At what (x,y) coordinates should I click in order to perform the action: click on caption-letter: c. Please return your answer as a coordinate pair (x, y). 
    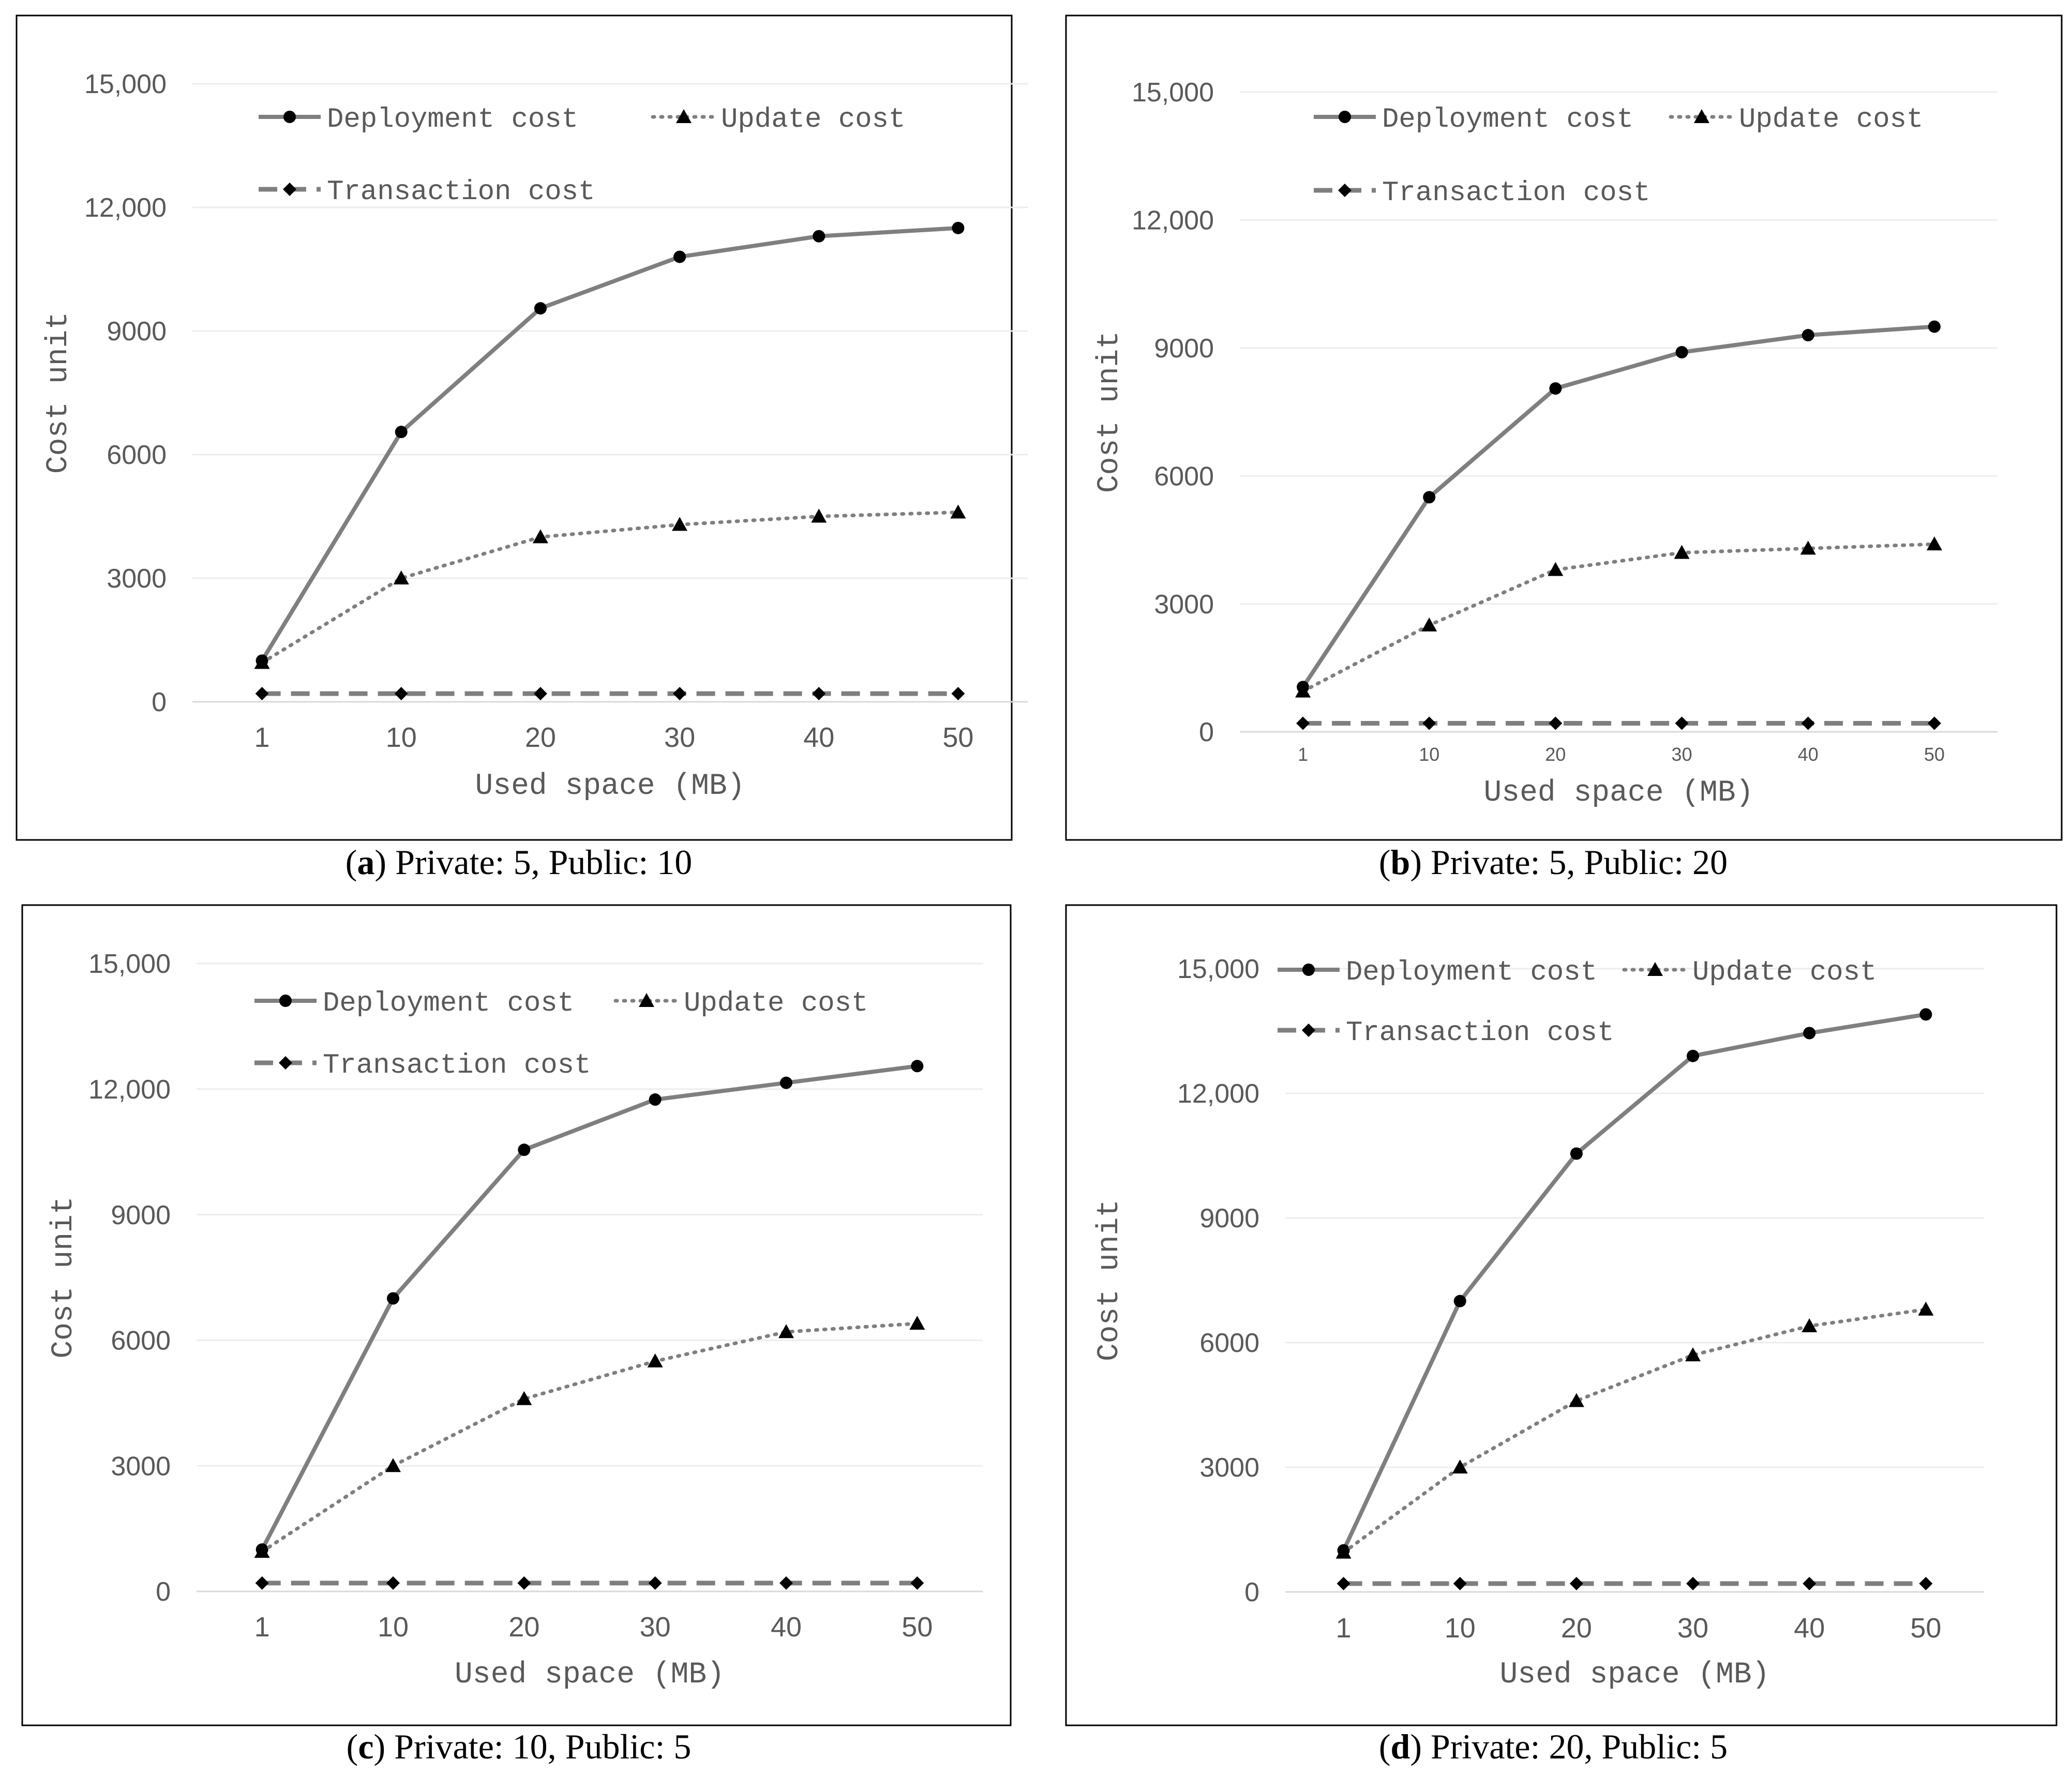
    Looking at the image, I should click on (365, 1746).